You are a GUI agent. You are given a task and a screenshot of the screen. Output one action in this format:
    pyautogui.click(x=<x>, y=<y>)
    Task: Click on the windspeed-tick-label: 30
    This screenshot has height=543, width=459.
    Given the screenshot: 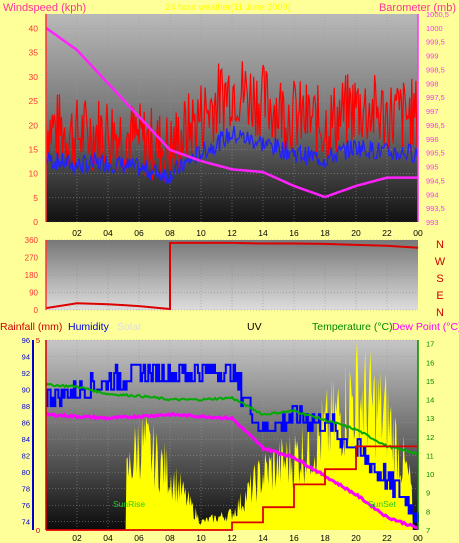 What is the action you would take?
    pyautogui.click(x=34, y=77)
    